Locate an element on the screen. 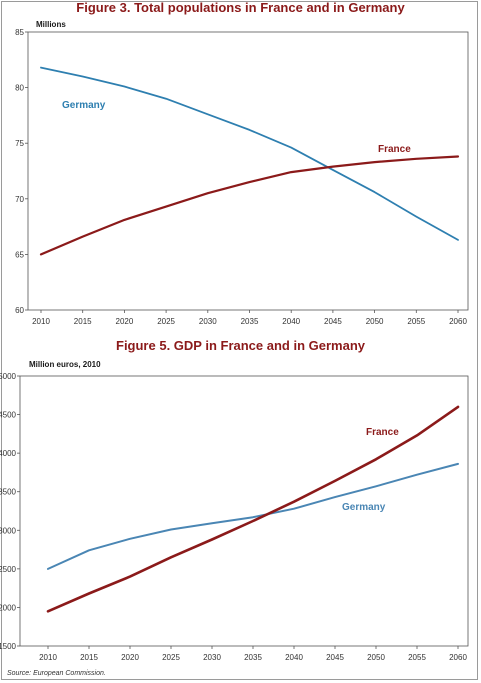 The image size is (481, 683). gdp-series-label-france: France is located at coordinates (382, 432).